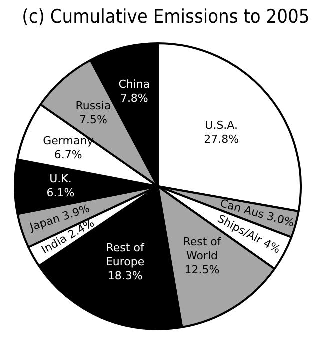 This screenshot has height=347, width=332. What do you see at coordinates (134, 85) in the screenshot?
I see `slice-label: China` at bounding box center [134, 85].